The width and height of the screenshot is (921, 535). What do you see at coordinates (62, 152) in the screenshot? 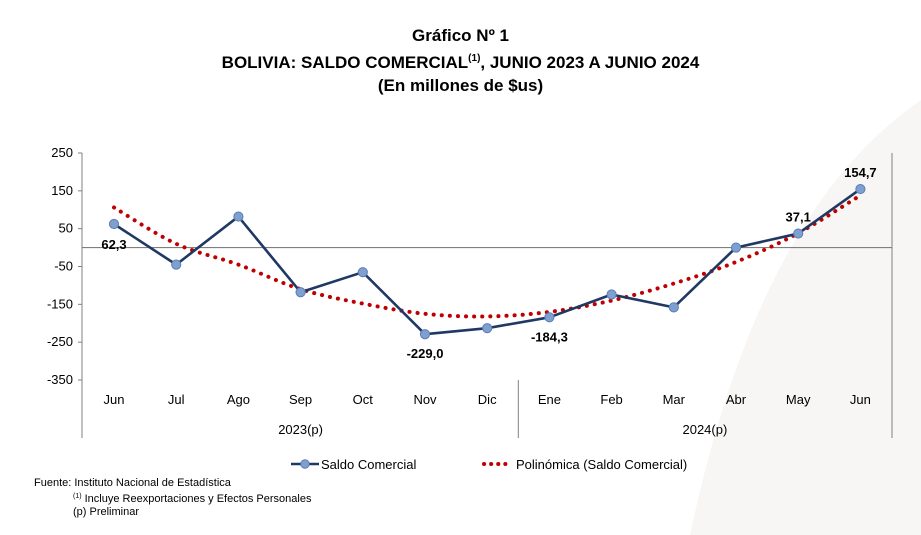
I see `y-tick-label: 250` at bounding box center [62, 152].